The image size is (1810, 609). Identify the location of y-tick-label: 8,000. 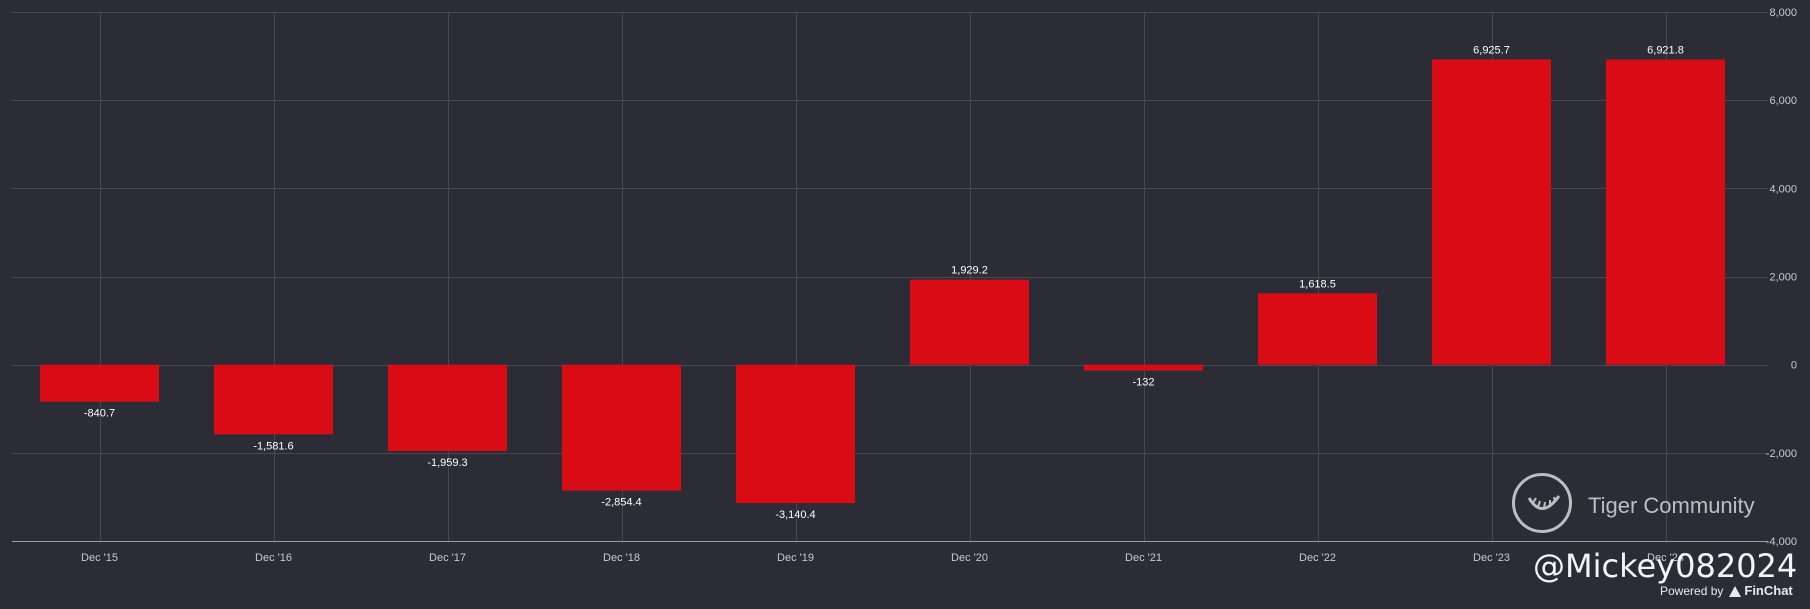
(1783, 13).